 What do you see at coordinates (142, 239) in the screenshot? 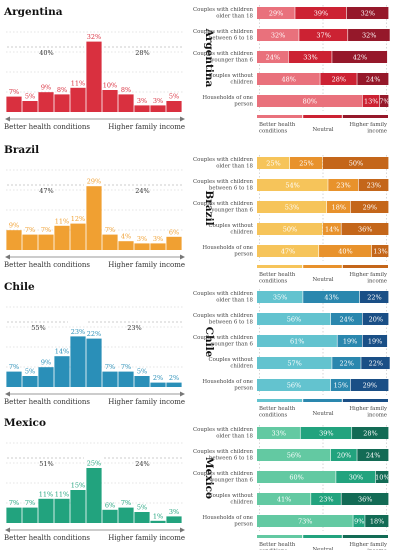
I see `bar-value-label: 3%` at bounding box center [142, 239].